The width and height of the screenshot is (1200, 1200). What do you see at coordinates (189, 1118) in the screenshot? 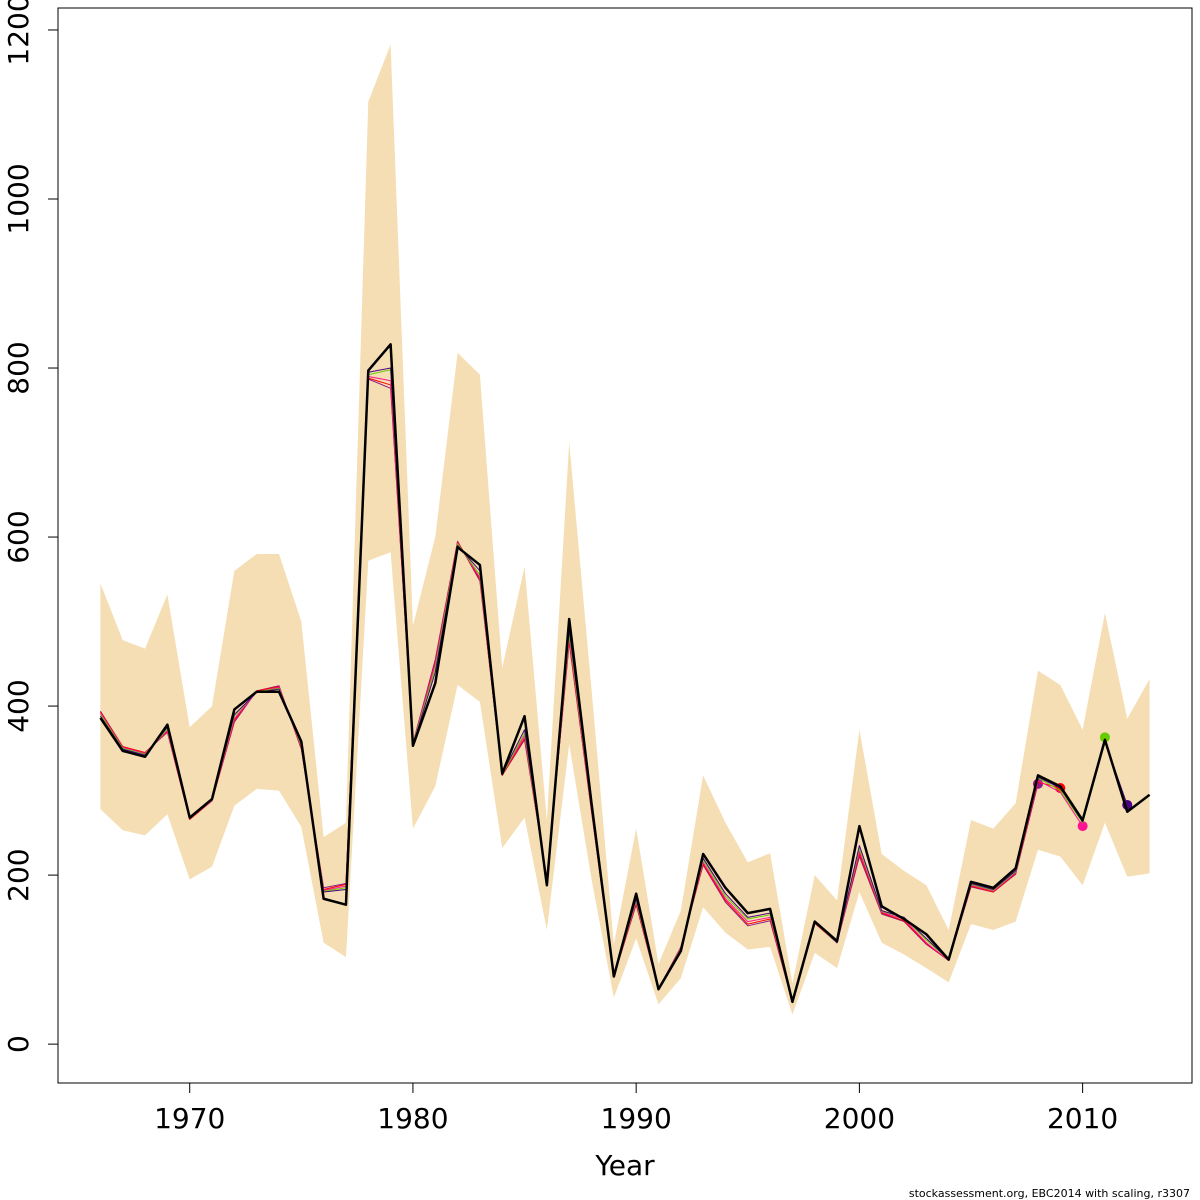
I see `x-tick-label: 1970` at bounding box center [189, 1118].